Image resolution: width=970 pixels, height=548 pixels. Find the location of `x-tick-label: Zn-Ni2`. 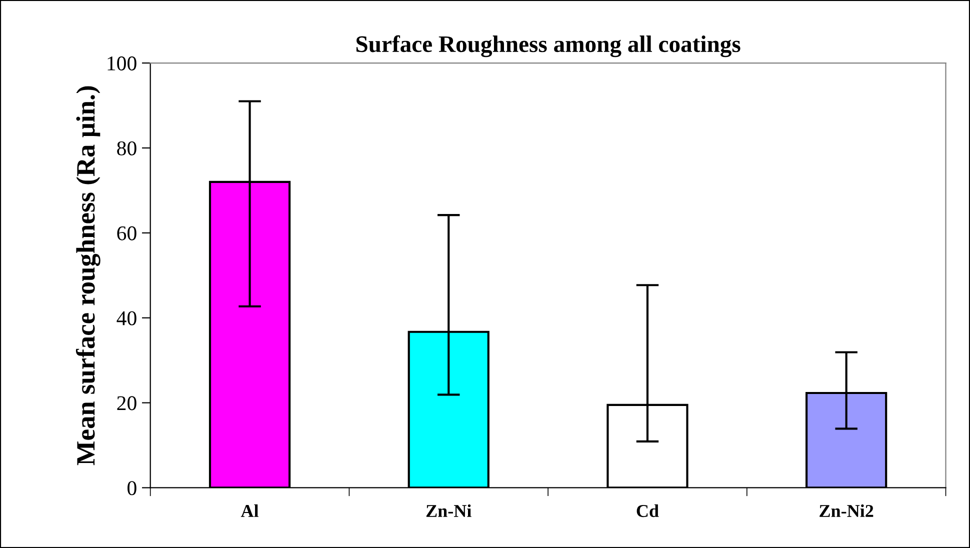

x-tick-label: Zn-Ni2 is located at coordinates (847, 510).